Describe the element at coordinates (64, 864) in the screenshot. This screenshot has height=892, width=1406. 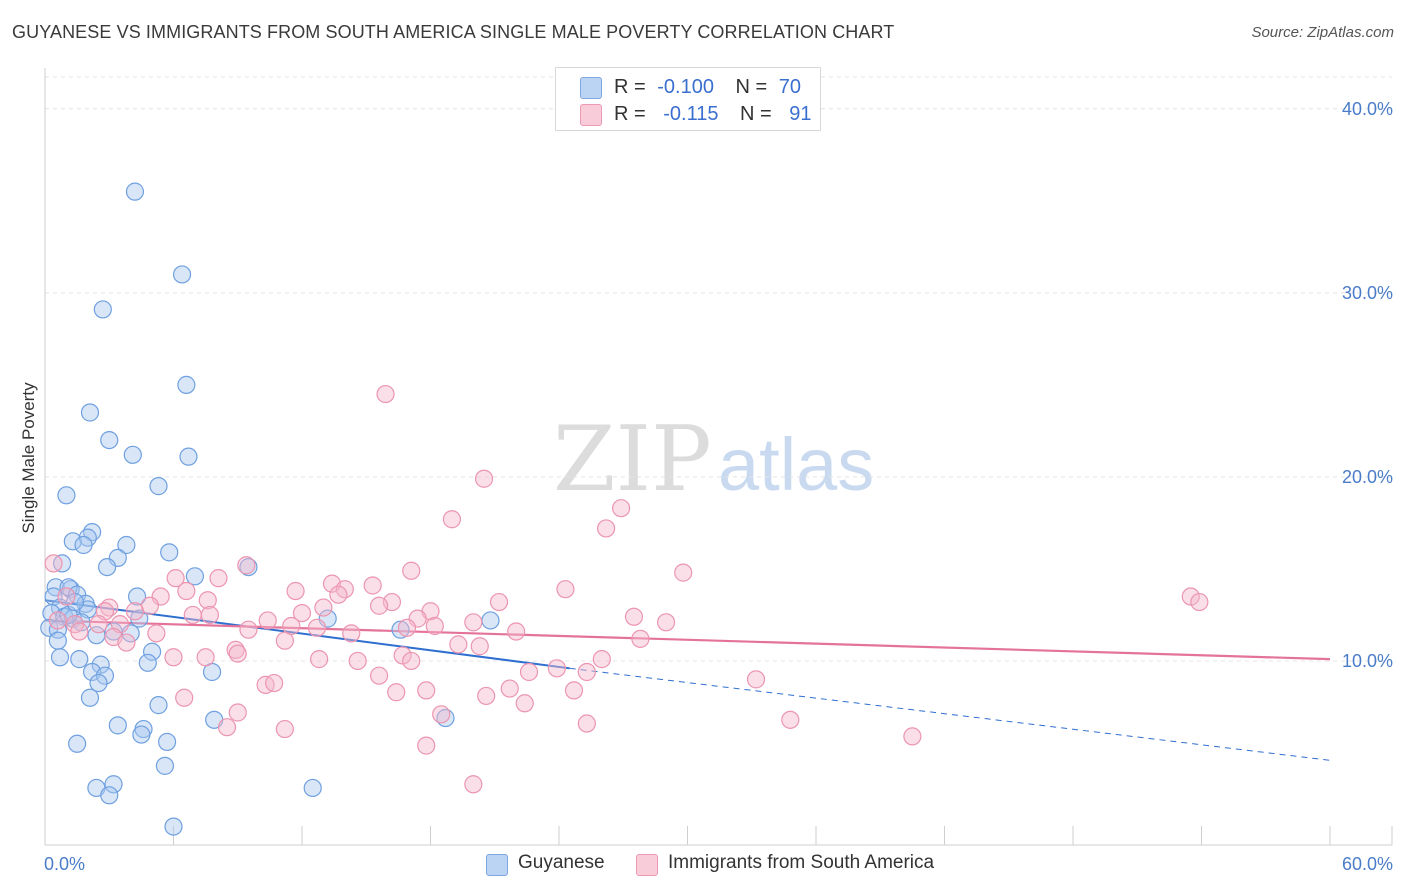
I see `x-tick-label-min: 0.0%` at that location.